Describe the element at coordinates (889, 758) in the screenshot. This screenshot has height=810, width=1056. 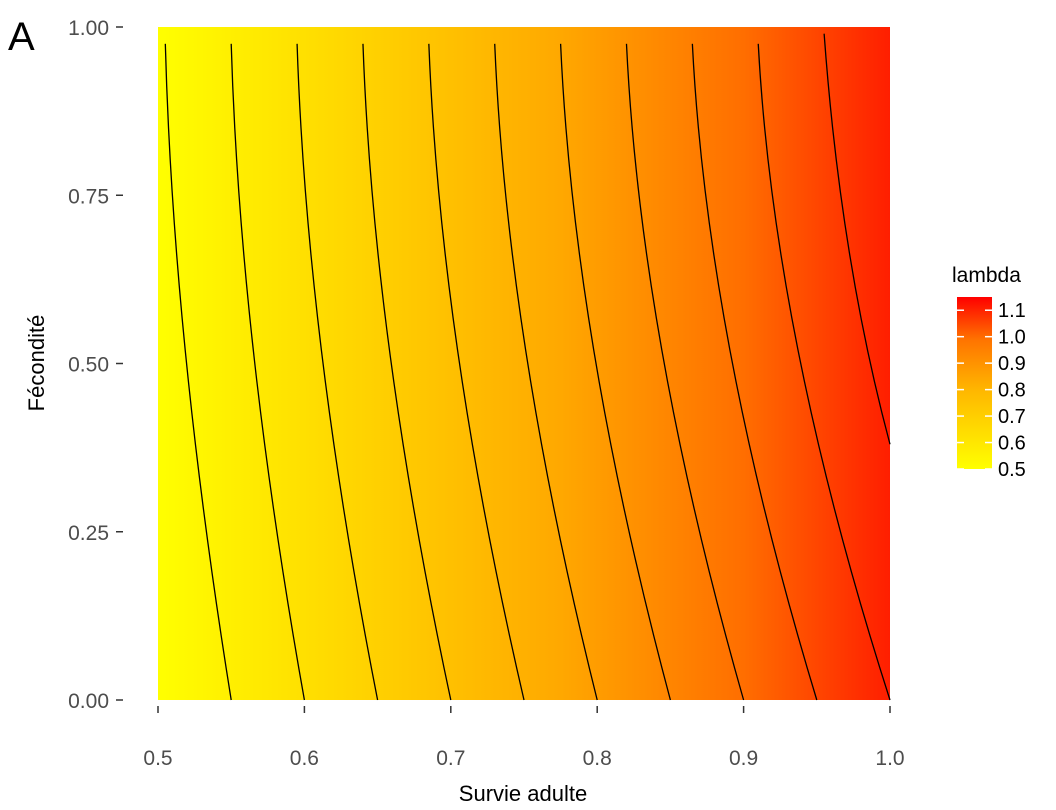
I see `x-tick-label: 1.0` at that location.